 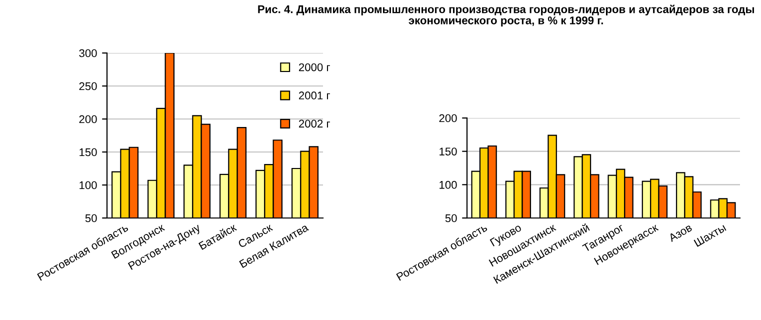 What do you see at coordinates (88, 86) in the screenshot?
I see `y-tick-label: 250` at bounding box center [88, 86].